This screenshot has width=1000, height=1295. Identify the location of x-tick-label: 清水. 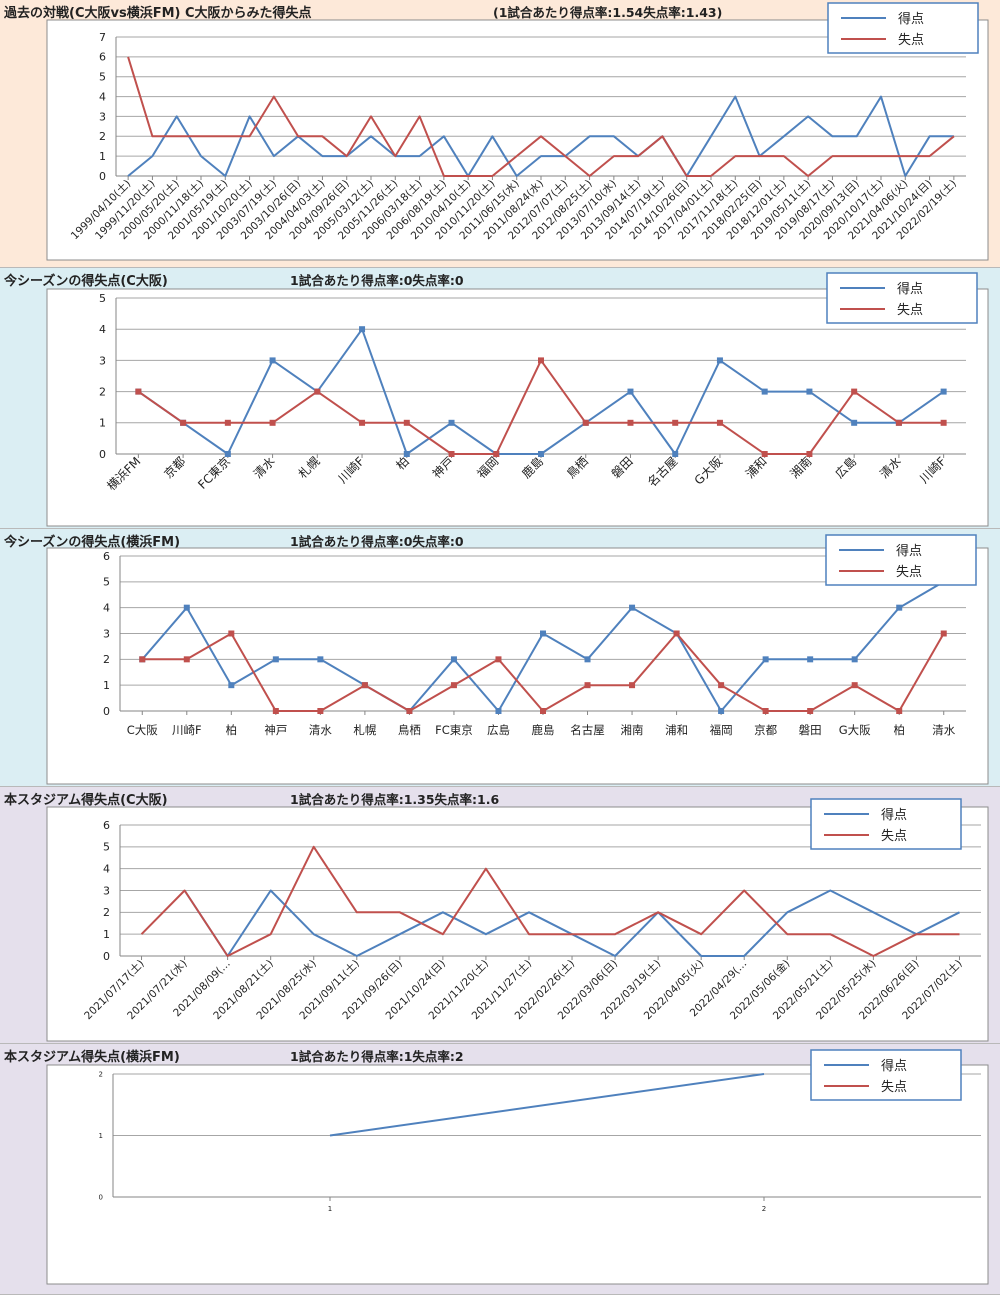
(320, 730).